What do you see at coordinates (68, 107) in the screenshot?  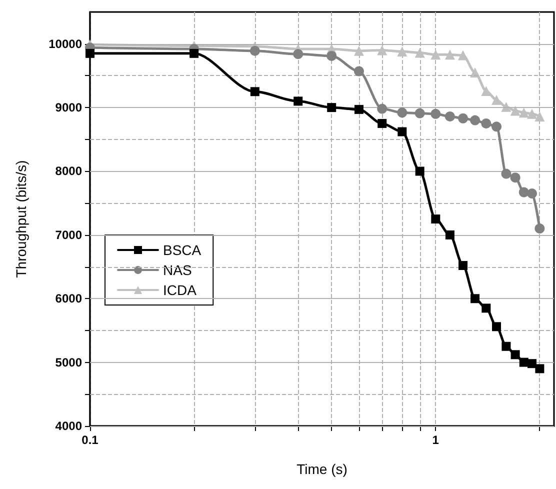 I see `y-tick-label: 9000` at bounding box center [68, 107].